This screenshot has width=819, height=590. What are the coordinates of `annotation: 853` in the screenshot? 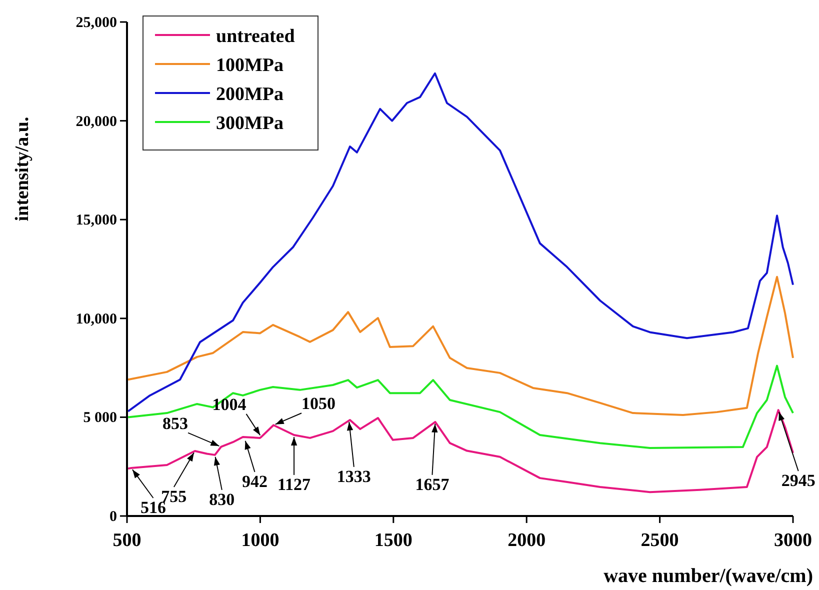 It's located at (175, 423).